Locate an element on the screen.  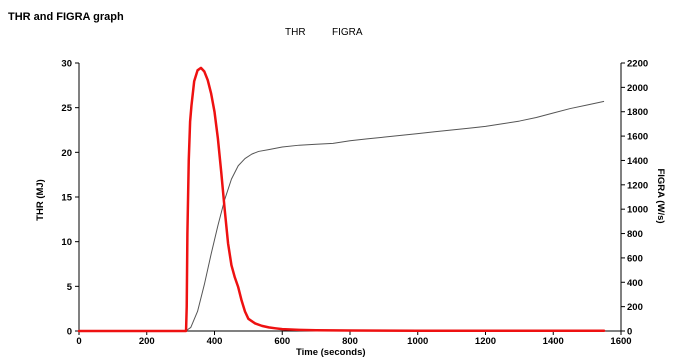
y-left-tick-label: 30 is located at coordinates (66, 64).